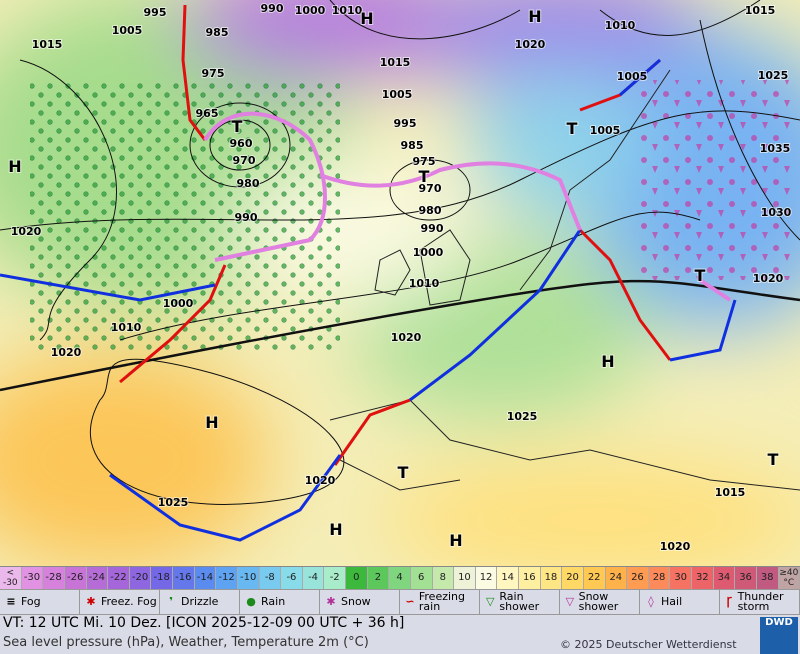 The image size is (800, 654). Describe the element at coordinates (271, 578) in the screenshot. I see `scale-cell: -8` at that location.